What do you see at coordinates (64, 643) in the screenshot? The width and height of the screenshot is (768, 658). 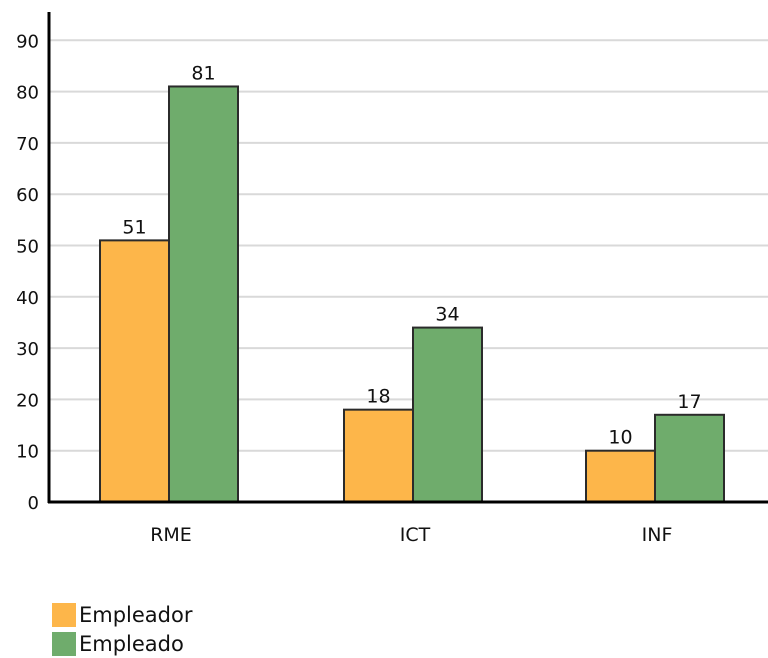 I see `legend-swatch-empleado` at bounding box center [64, 643].